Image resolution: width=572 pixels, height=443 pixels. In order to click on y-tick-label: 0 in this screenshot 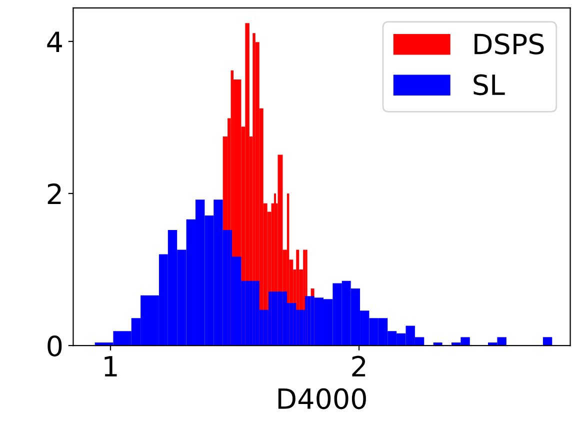, I will do `click(55, 345)`.